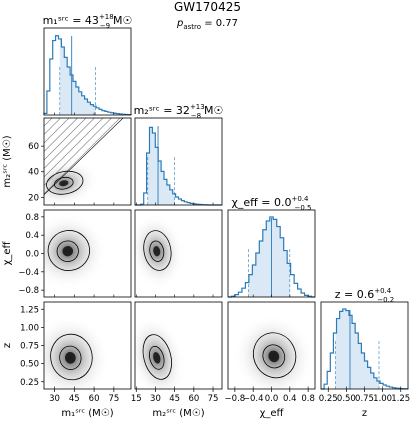  What do you see at coordinates (235, 399) in the screenshot?
I see `x-tick-label: −0.8` at bounding box center [235, 399].